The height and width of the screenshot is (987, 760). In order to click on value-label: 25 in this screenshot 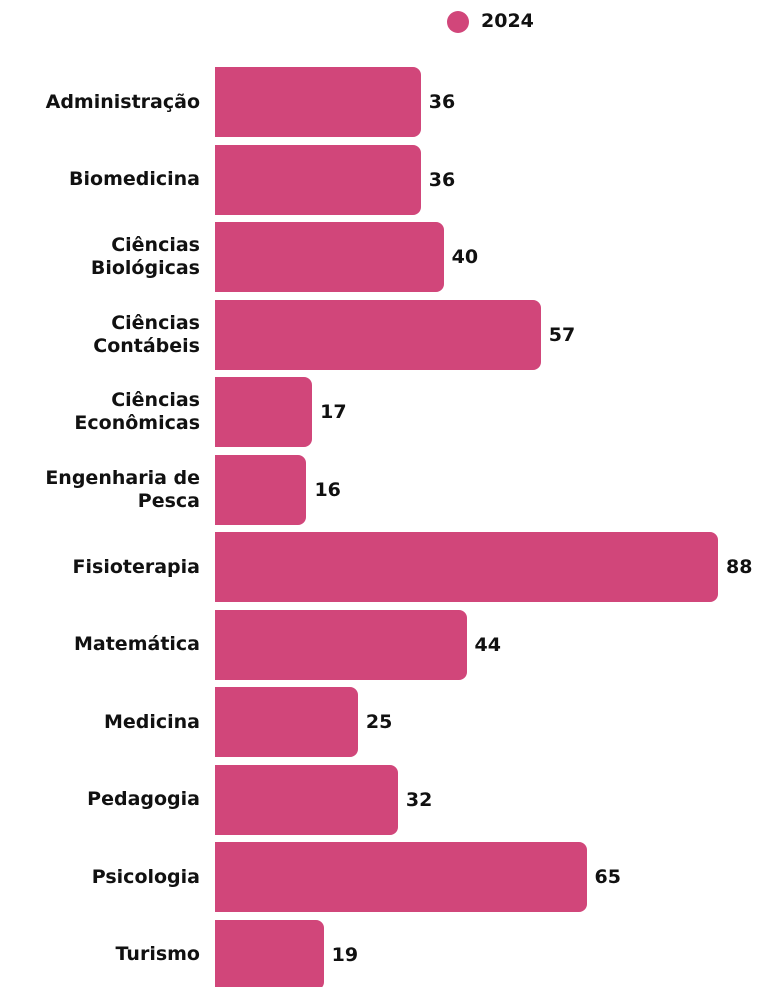, I will do `click(379, 722)`.